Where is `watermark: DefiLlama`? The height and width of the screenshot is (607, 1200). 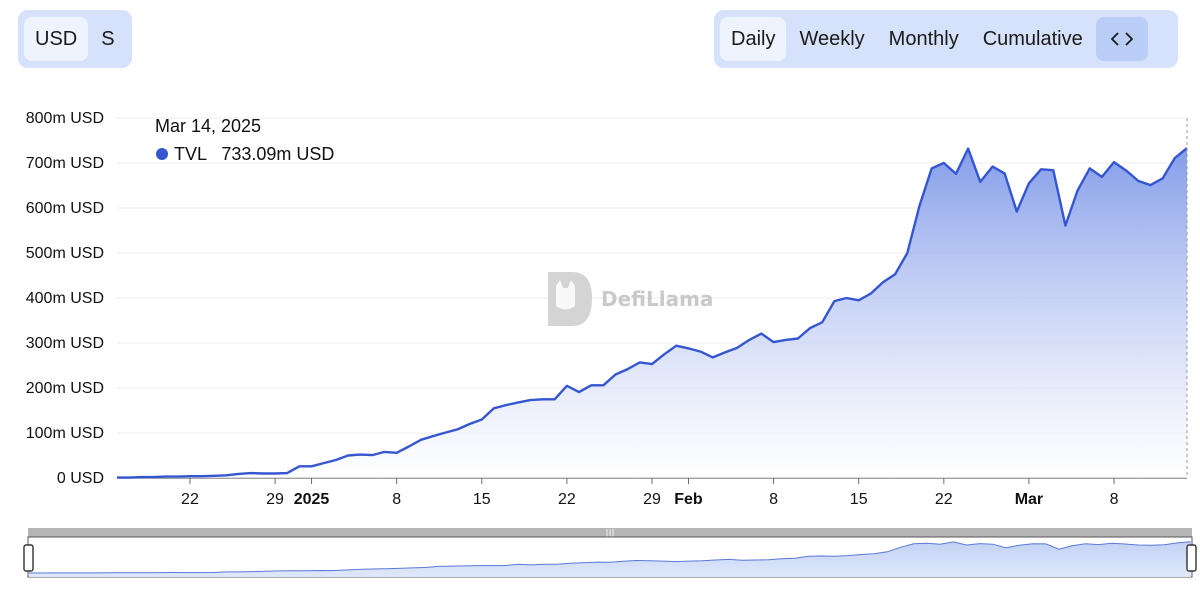
watermark: DefiLlama is located at coordinates (630, 299).